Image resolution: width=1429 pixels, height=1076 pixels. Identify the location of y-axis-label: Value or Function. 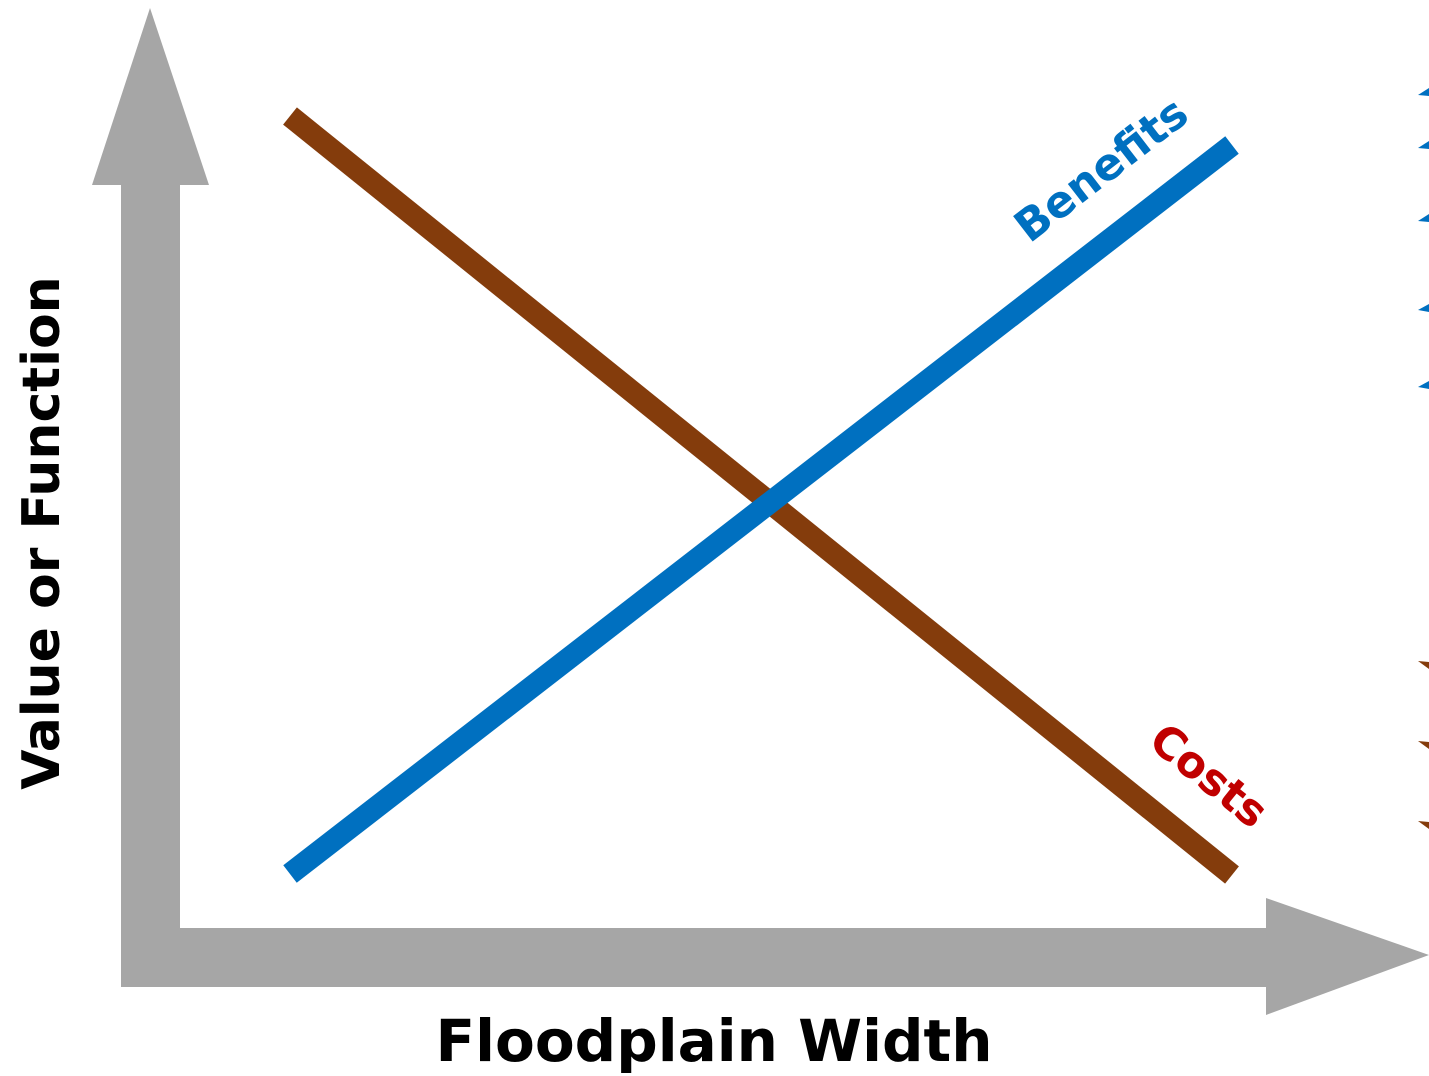
(42, 532).